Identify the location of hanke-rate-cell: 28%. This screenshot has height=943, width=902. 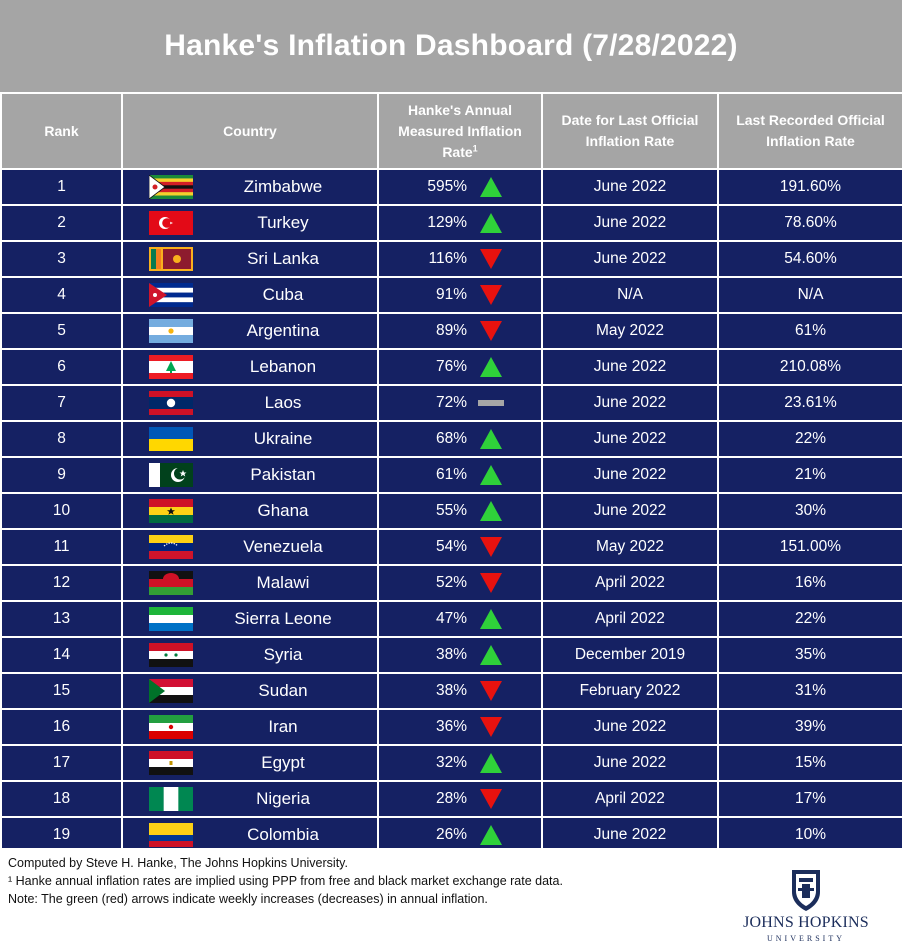
(460, 799).